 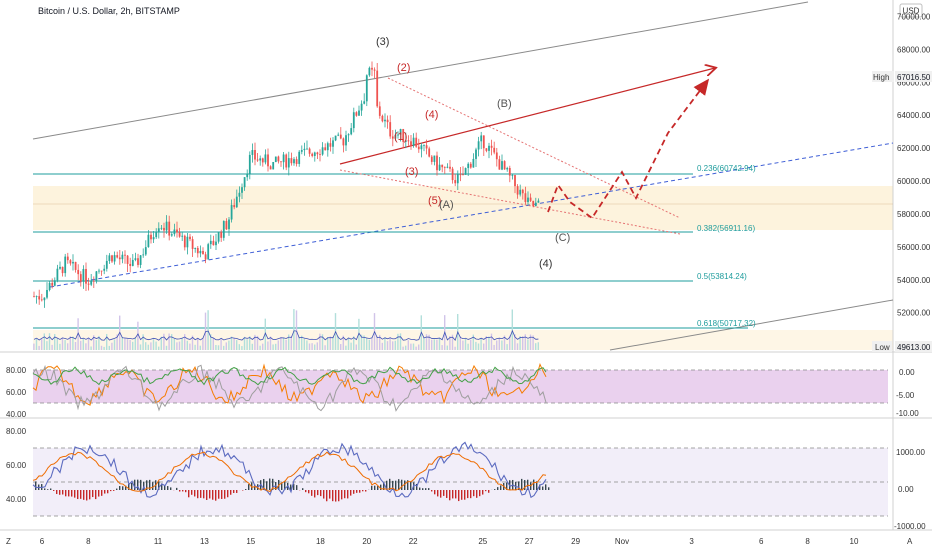 I want to click on projection-path, so click(x=628, y=149).